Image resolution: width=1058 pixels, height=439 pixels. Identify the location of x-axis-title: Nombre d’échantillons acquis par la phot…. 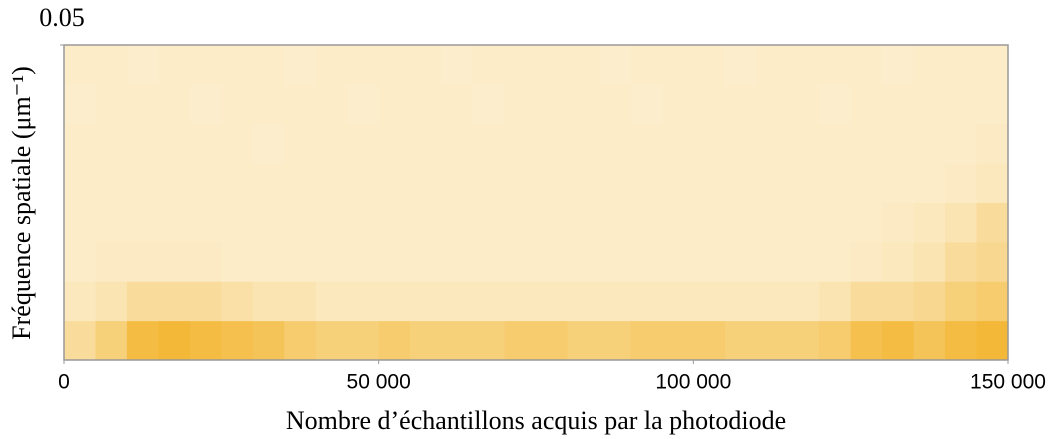
(536, 420).